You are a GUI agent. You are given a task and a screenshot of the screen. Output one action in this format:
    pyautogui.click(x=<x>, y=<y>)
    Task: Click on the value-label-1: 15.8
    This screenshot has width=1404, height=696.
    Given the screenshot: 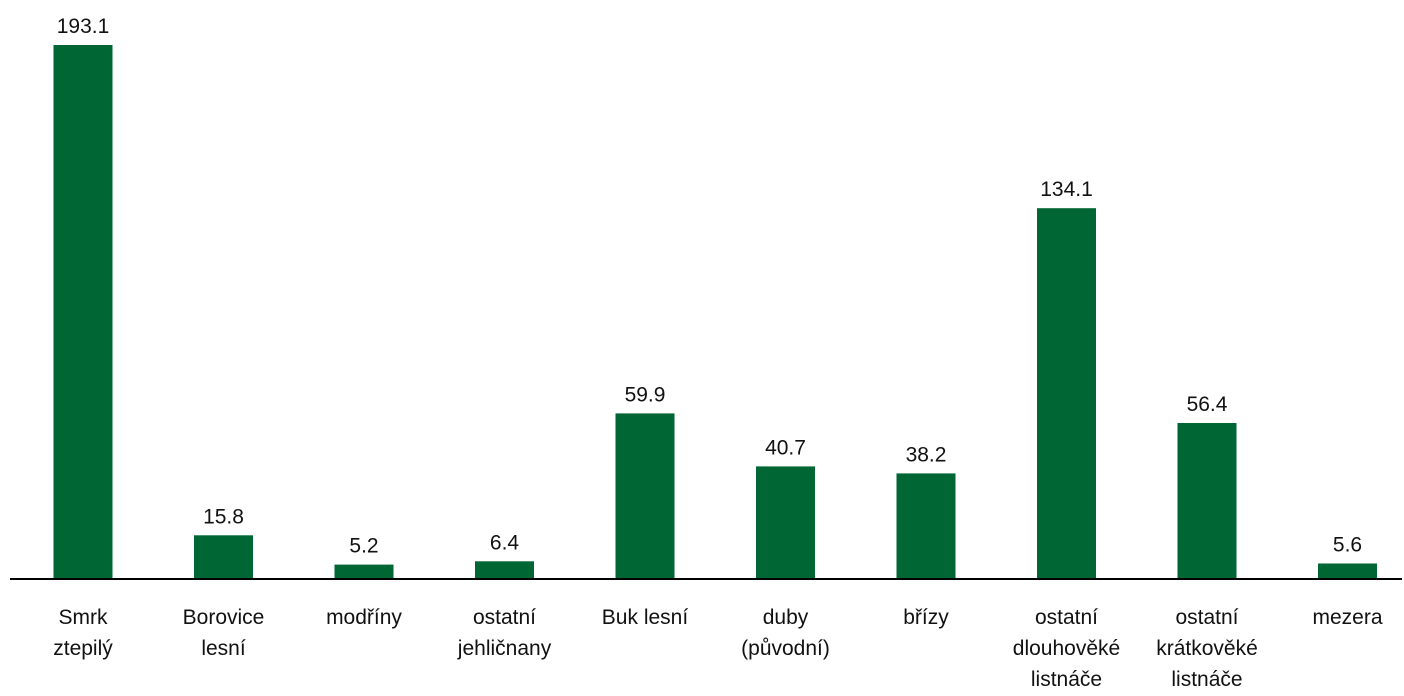 What is the action you would take?
    pyautogui.click(x=223, y=516)
    